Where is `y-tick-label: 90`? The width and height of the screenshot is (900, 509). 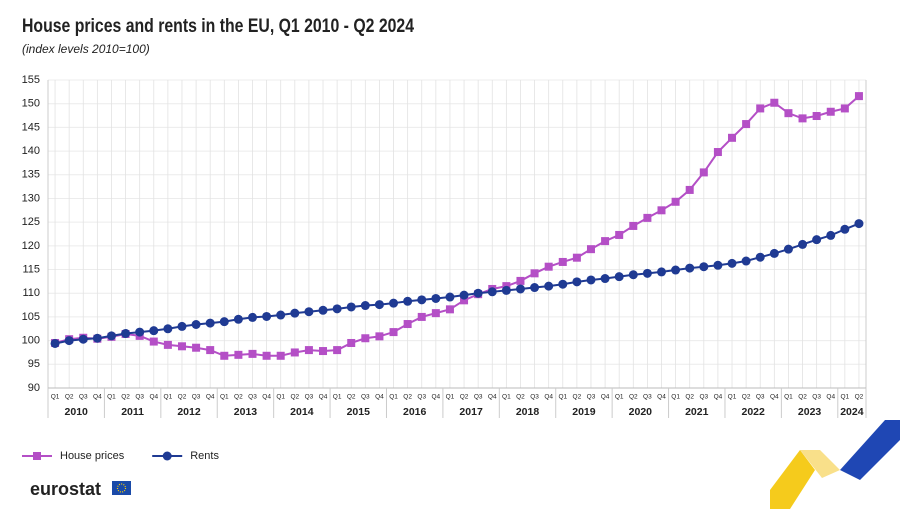 y-tick-label: 90 is located at coordinates (34, 388).